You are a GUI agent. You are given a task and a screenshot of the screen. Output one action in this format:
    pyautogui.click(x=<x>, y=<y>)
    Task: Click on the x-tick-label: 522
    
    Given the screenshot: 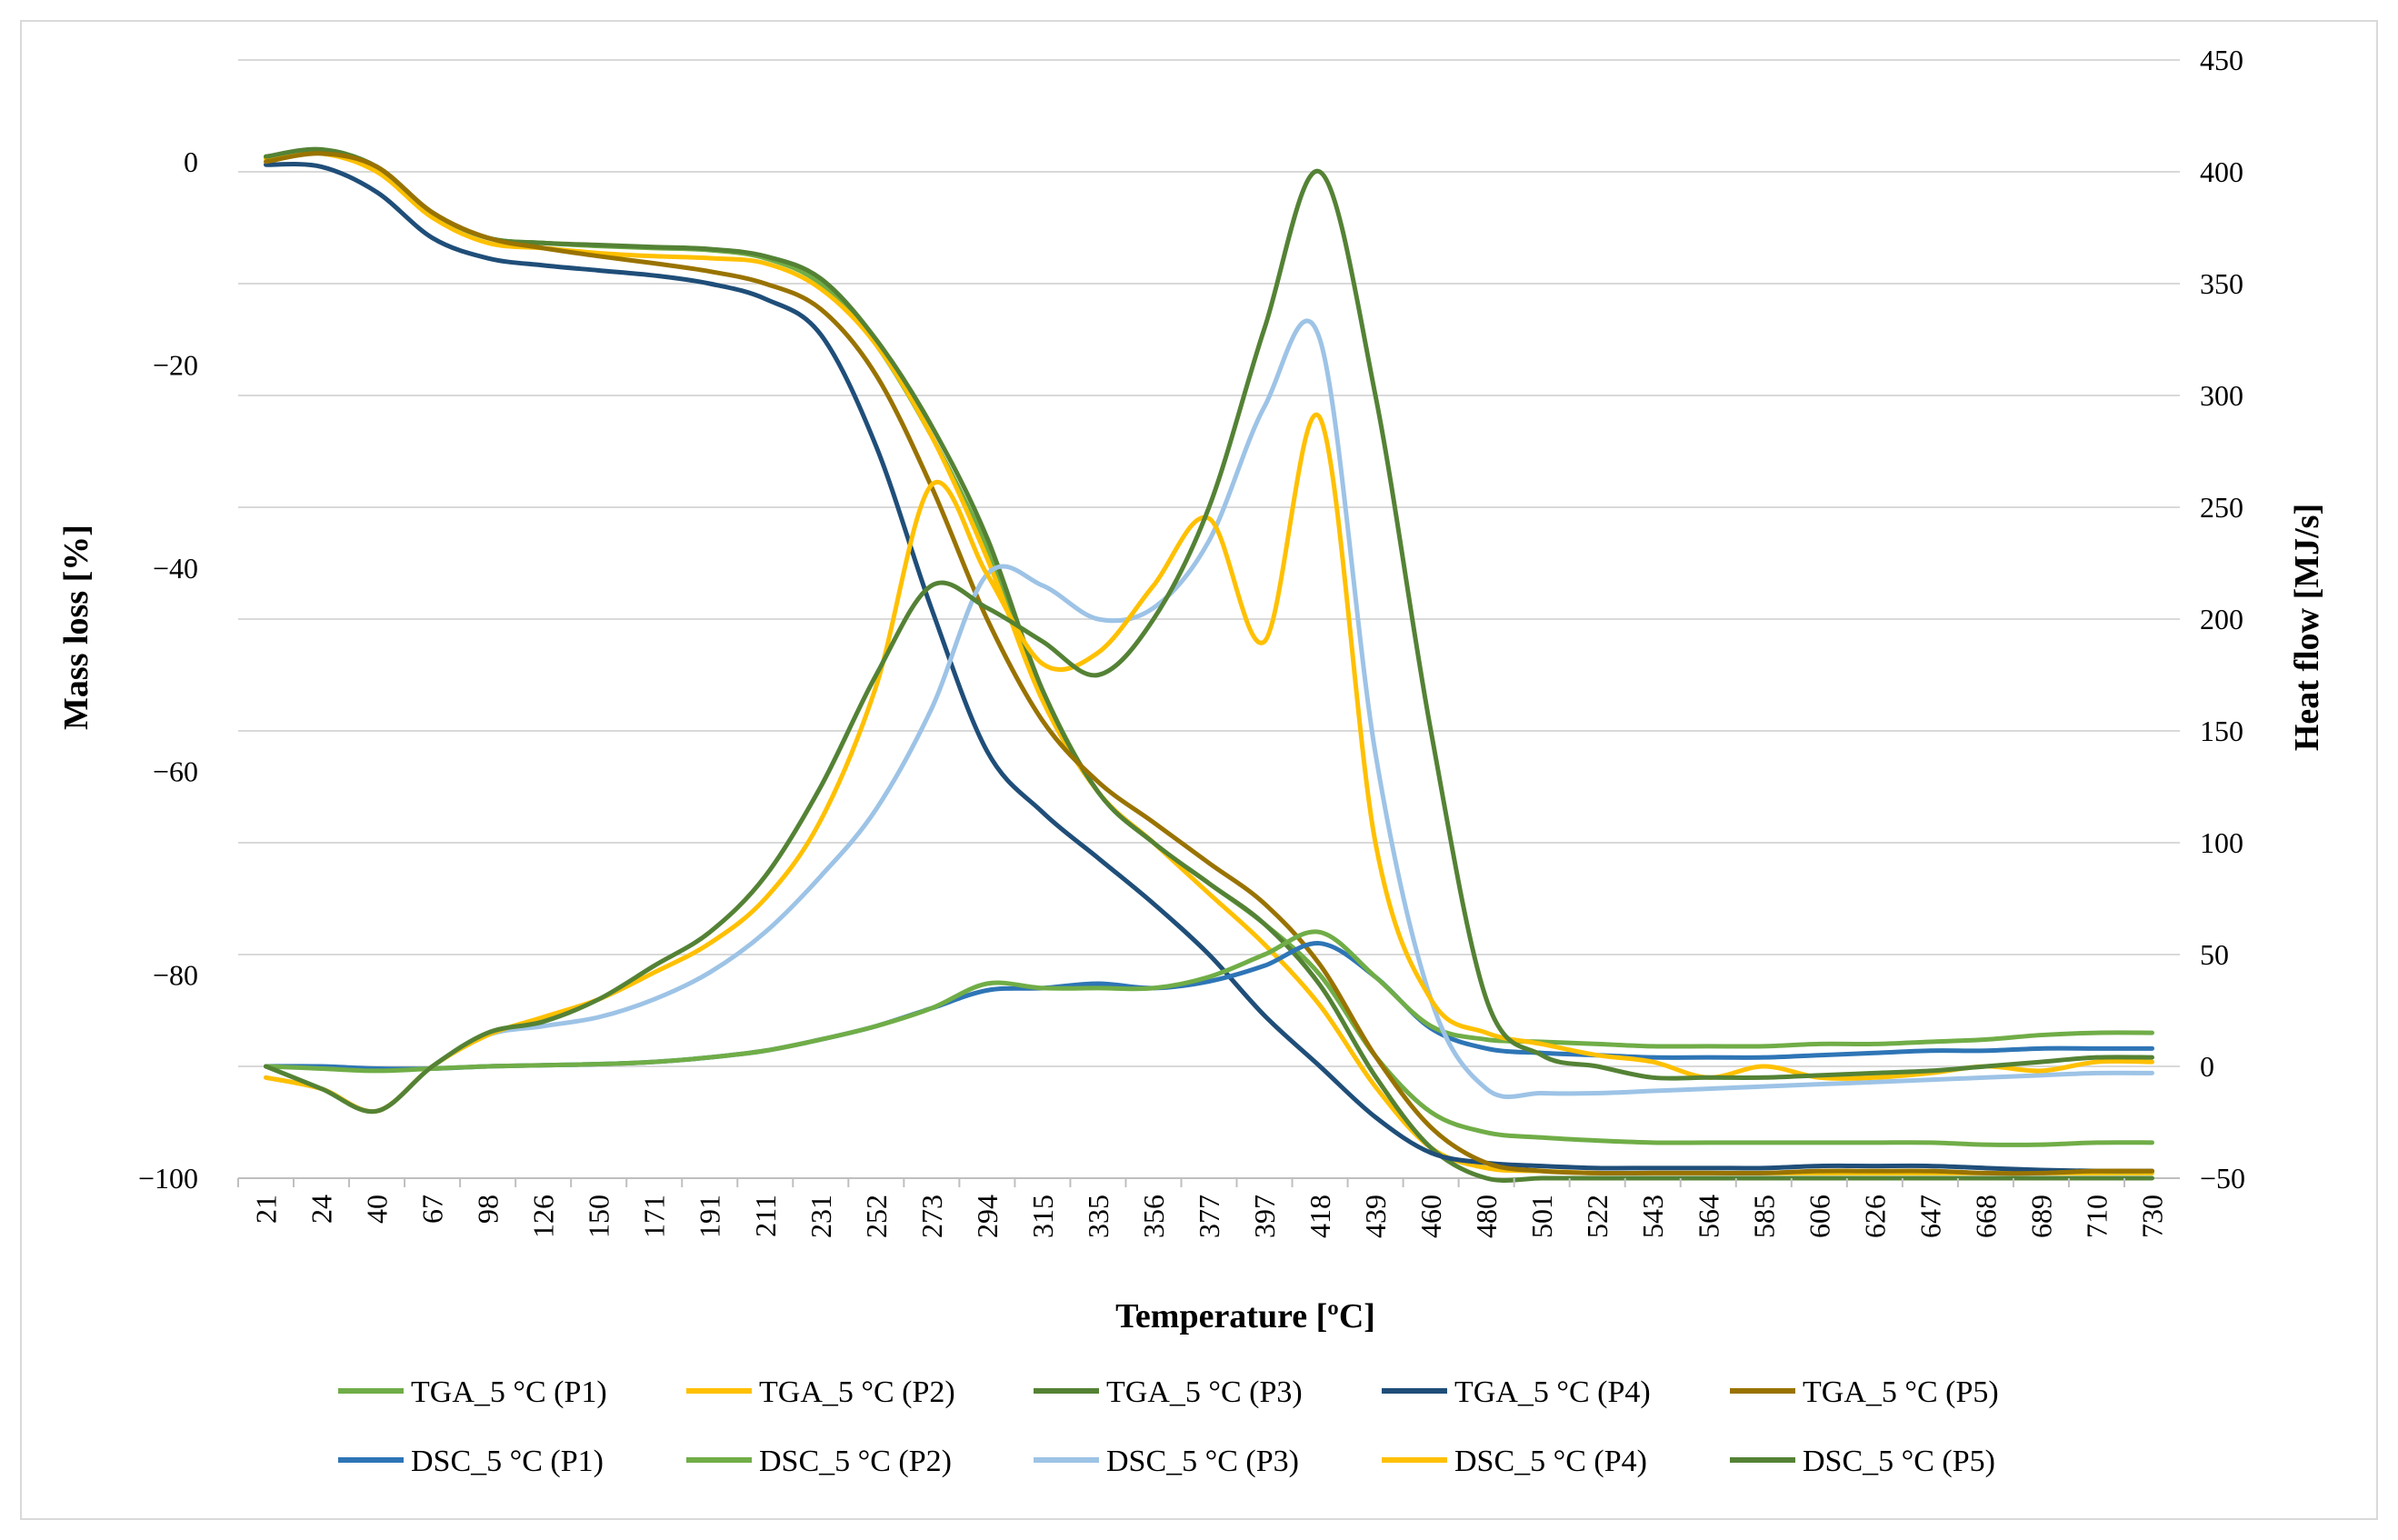 What is the action you would take?
    pyautogui.click(x=1598, y=1216)
    